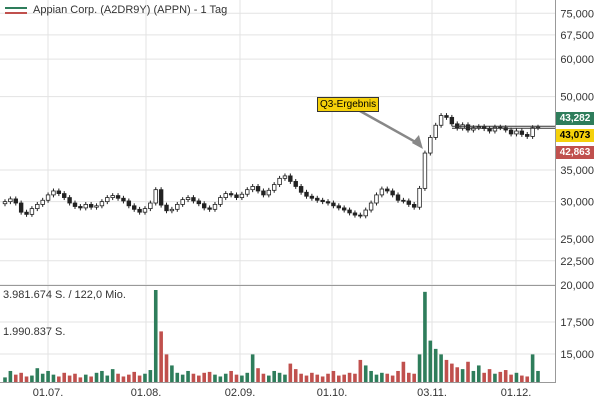  Describe the element at coordinates (516, 393) in the screenshot. I see `x-tick-label: 01.12.` at that location.